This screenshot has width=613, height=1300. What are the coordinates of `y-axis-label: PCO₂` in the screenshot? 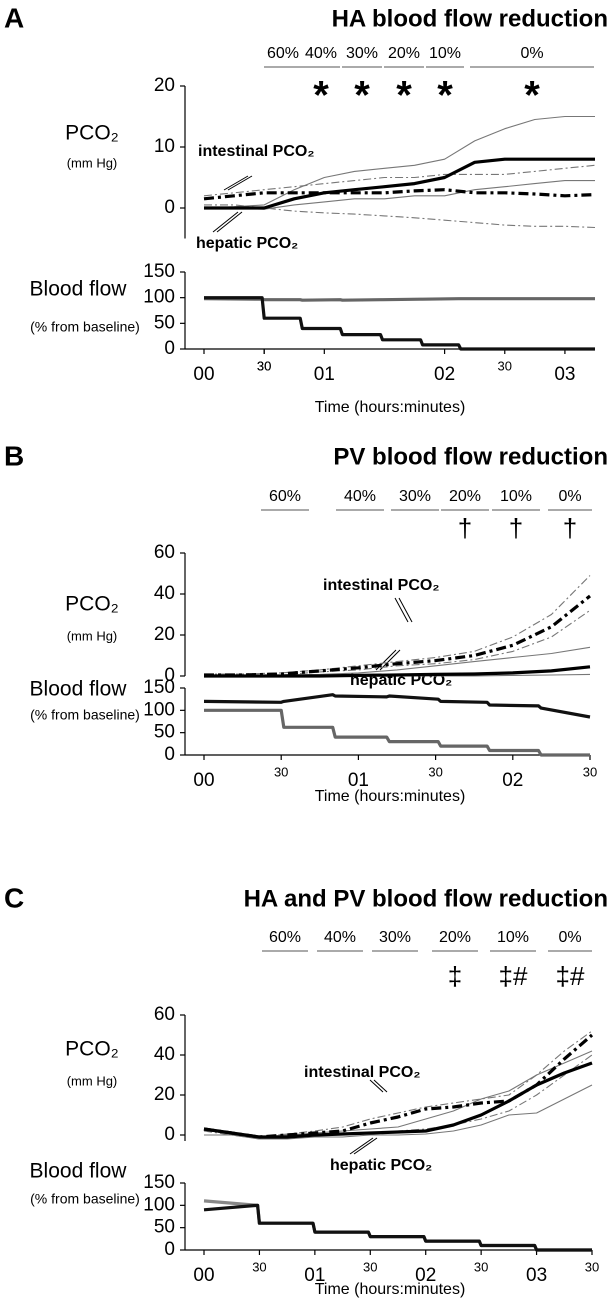 It's located at (92, 1049).